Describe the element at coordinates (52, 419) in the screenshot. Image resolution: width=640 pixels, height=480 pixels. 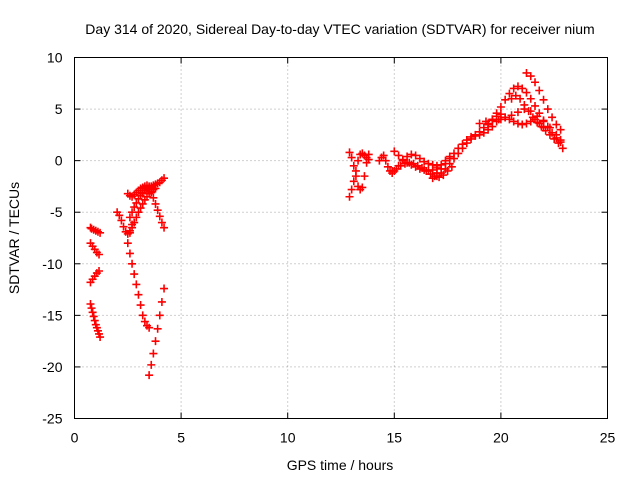
I see `y-tick-label: -25` at that location.